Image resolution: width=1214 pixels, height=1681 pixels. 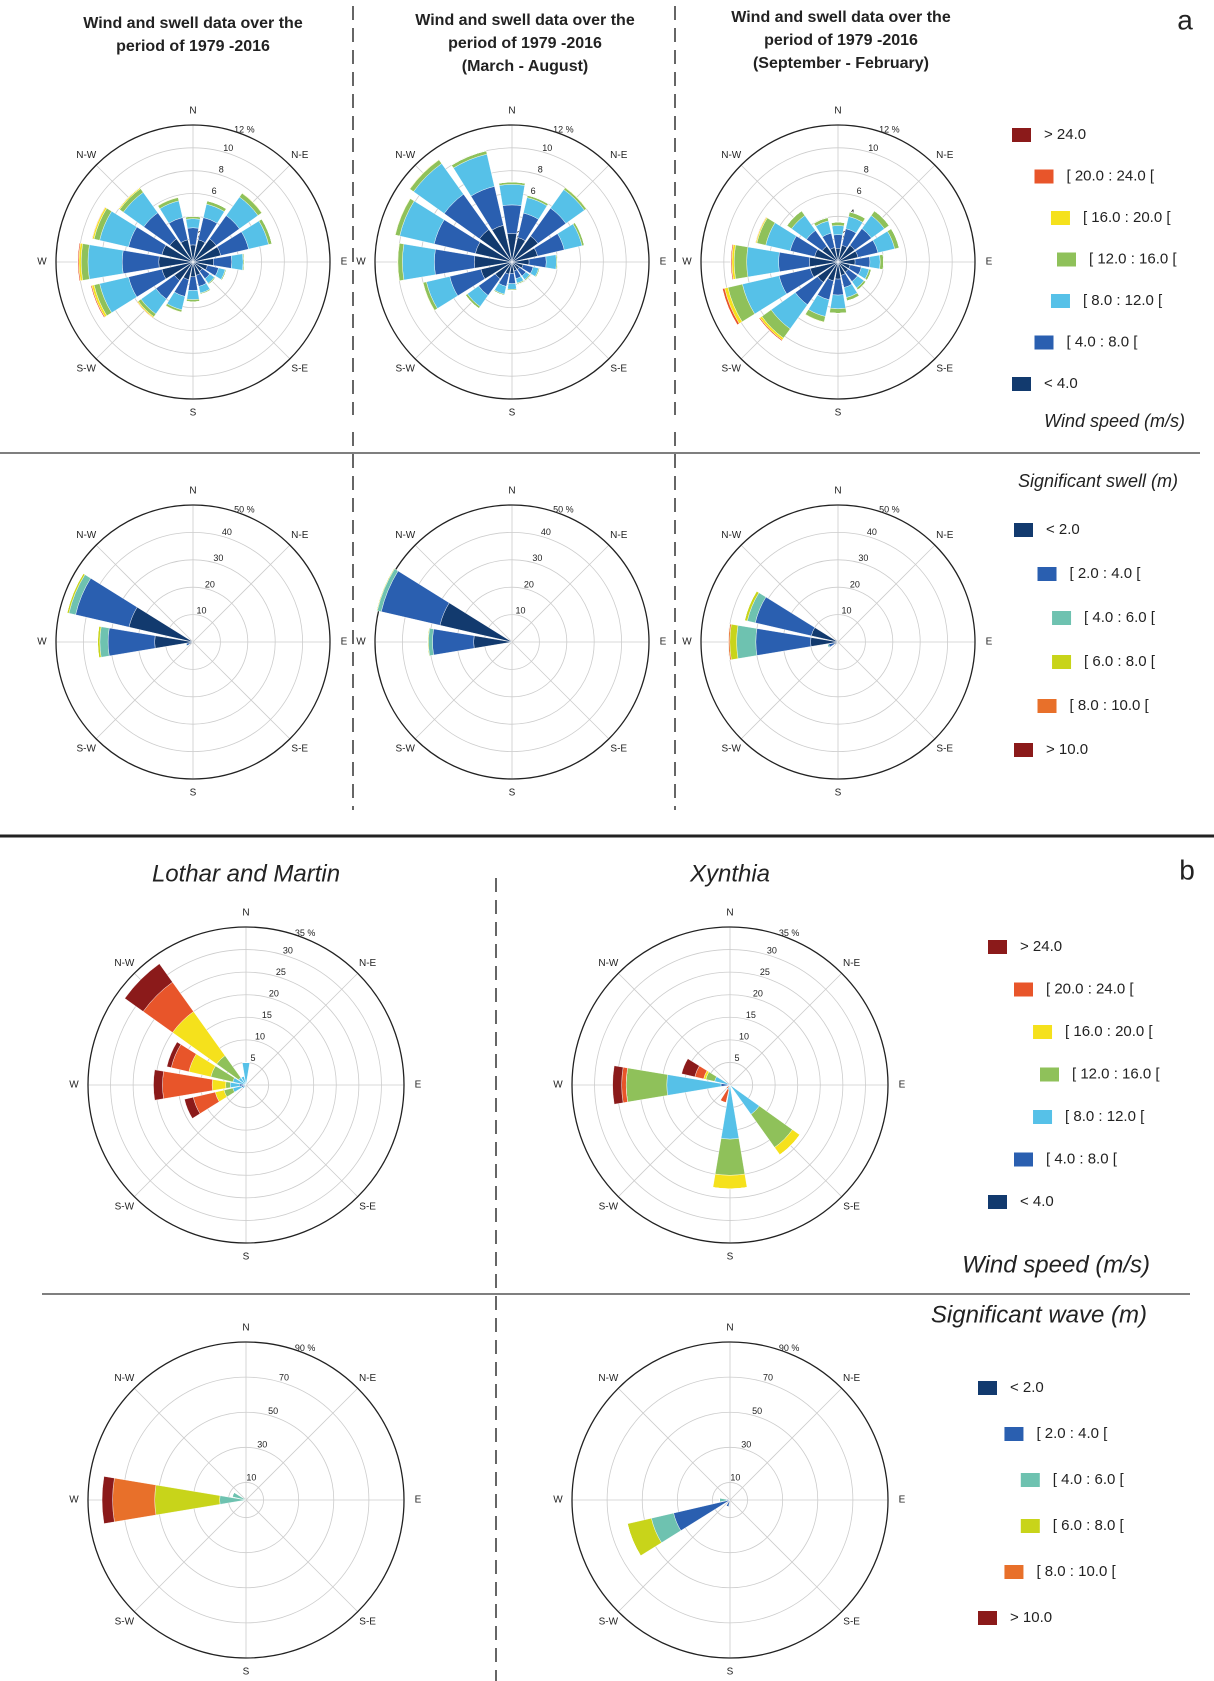 What do you see at coordinates (525, 20) in the screenshot?
I see `chart-title: Wind and swell data over the` at bounding box center [525, 20].